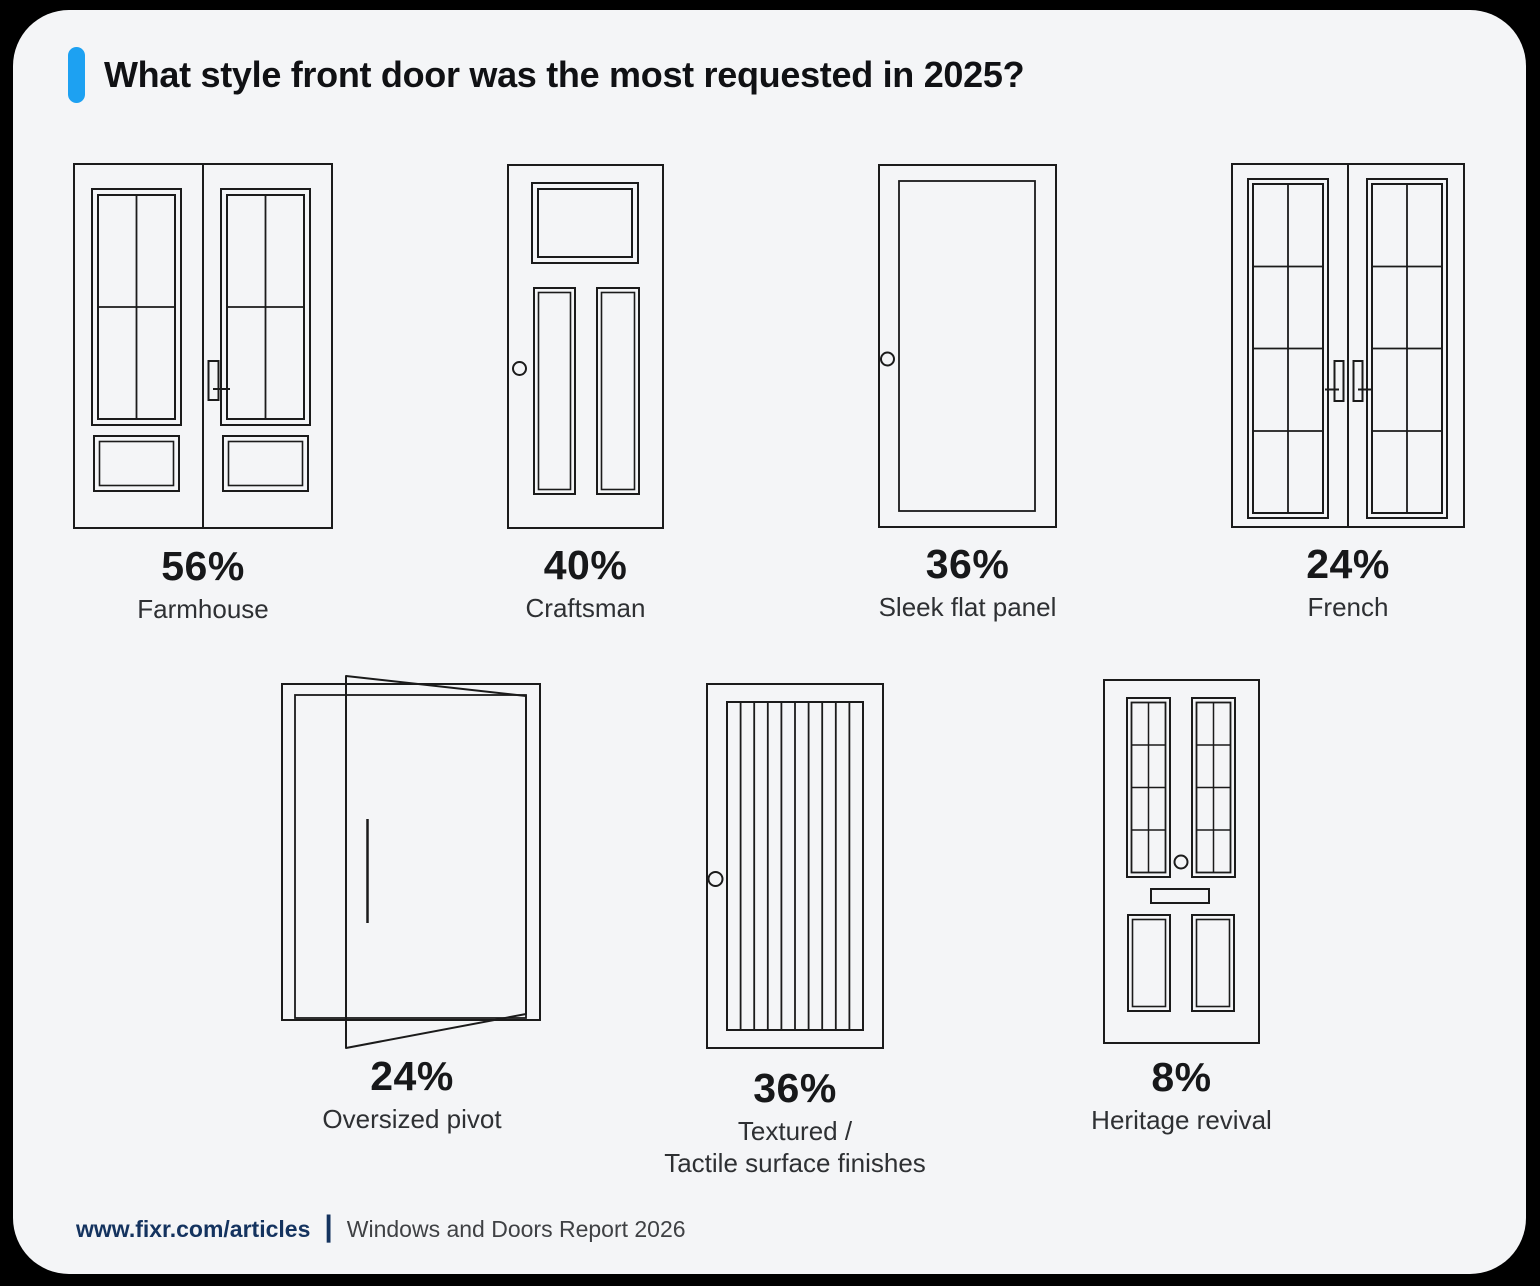 The image size is (1540, 1286). What do you see at coordinates (76, 75) in the screenshot?
I see `title-accent-bar` at bounding box center [76, 75].